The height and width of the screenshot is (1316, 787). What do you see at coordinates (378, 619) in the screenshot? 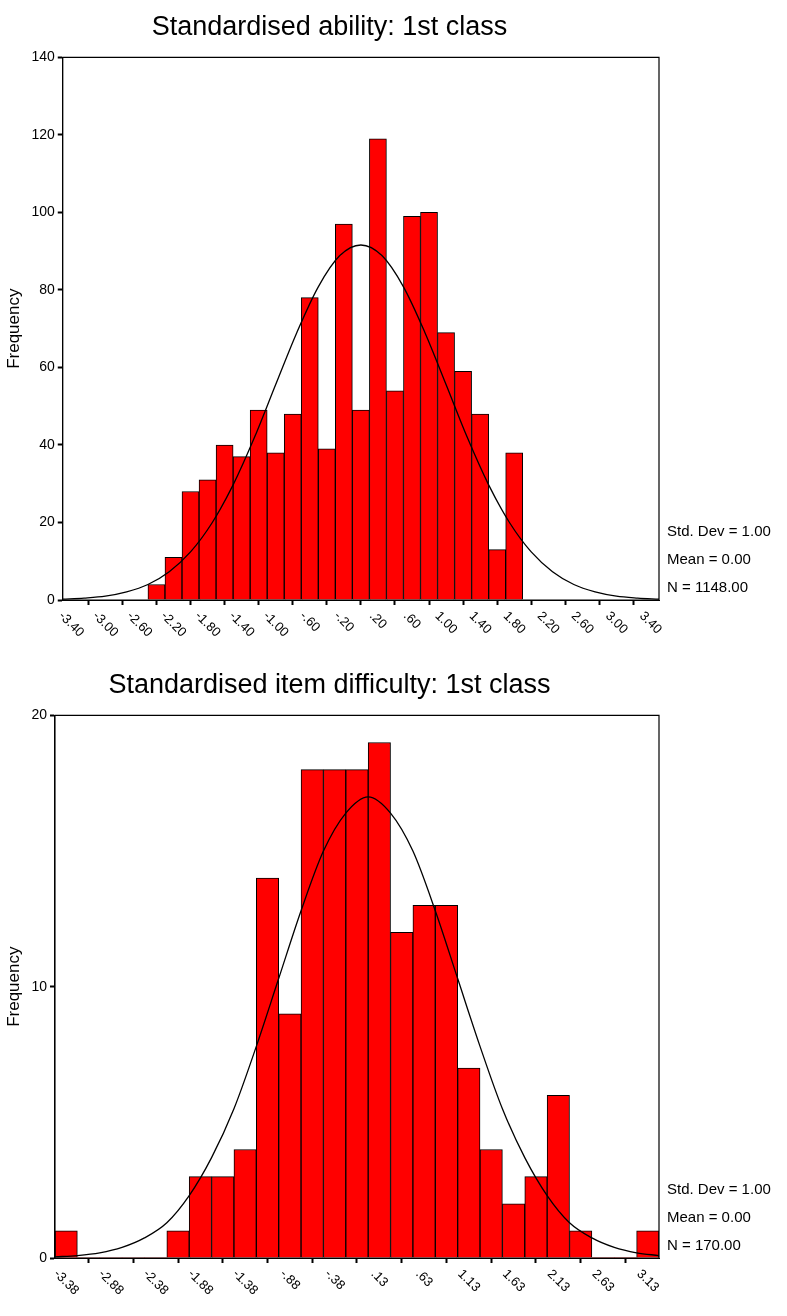
I see `x-tick-label: .20` at bounding box center [378, 619].